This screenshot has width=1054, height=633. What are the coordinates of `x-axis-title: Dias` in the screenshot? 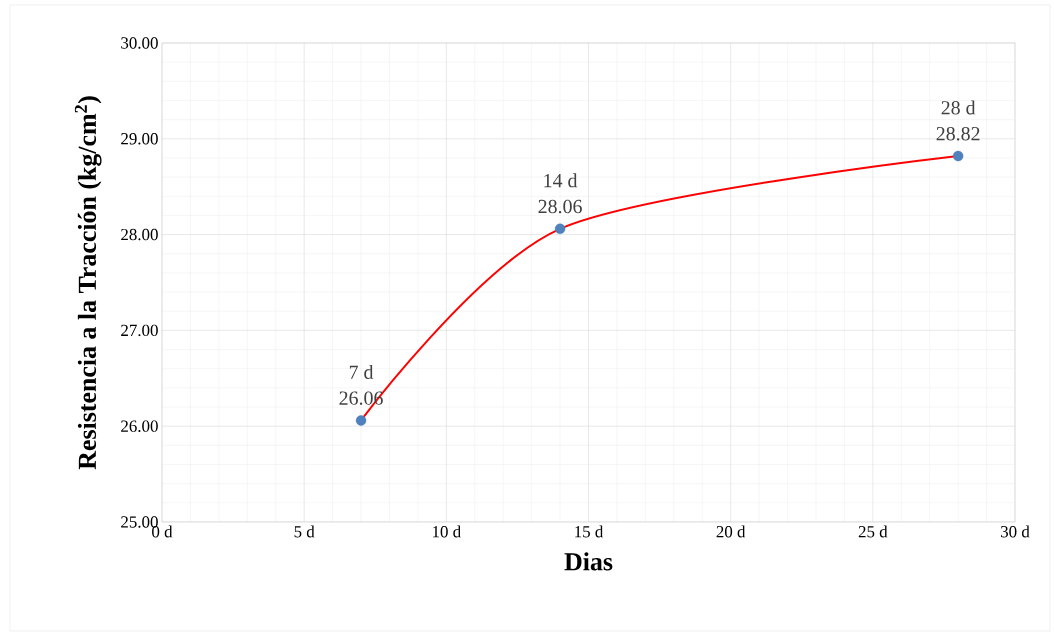 It's located at (588, 561).